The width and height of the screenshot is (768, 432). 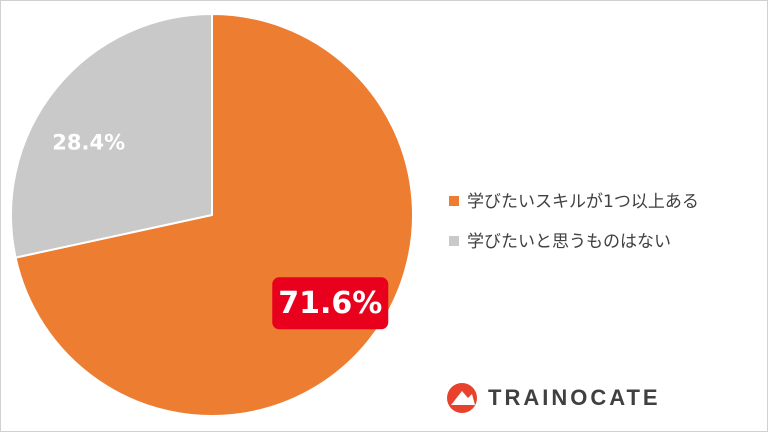 I want to click on legend-label: 学びたいと思うものはない, so click(x=569, y=242).